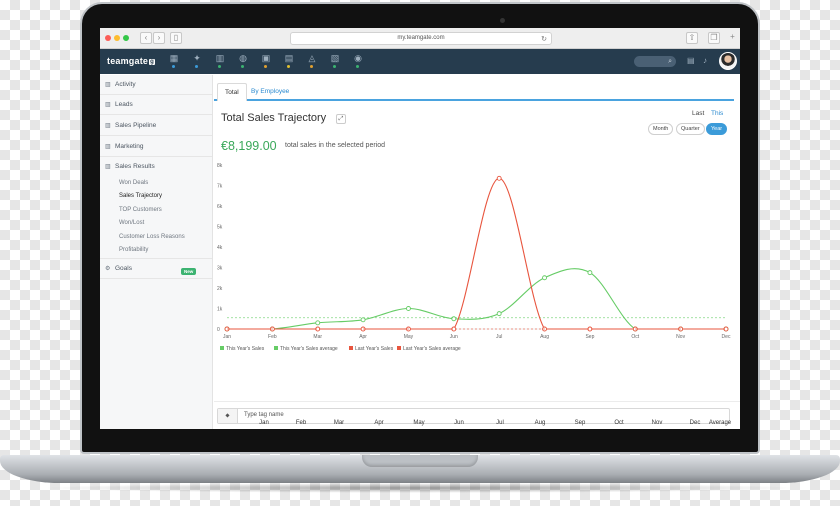 Image resolution: width=840 pixels, height=506 pixels. Describe the element at coordinates (124, 104) in the screenshot. I see `sidebar-item-label: Leads` at that location.